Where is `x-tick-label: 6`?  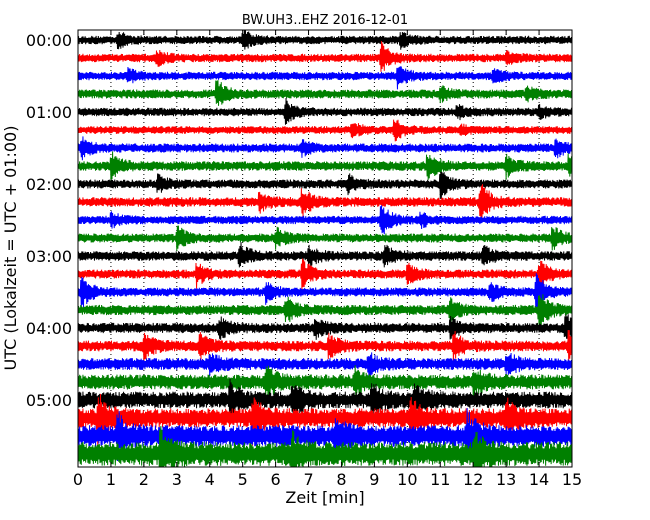 x-tick-label: 6 is located at coordinates (276, 479).